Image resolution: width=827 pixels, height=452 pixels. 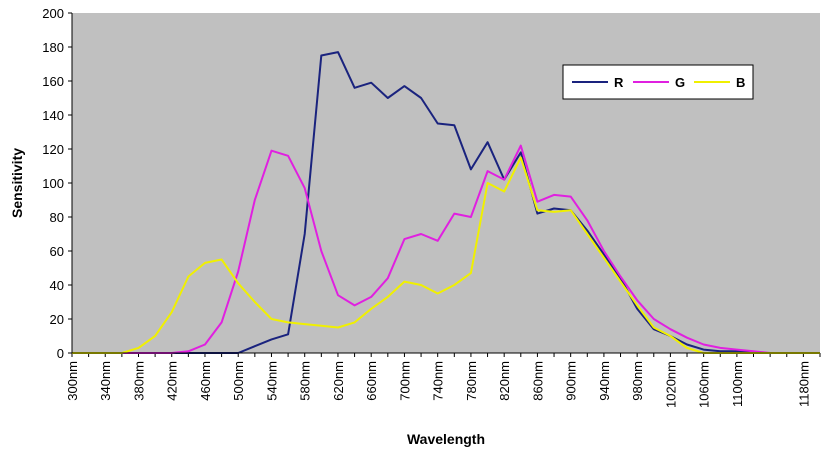 I want to click on y-tick-label: 180, so click(x=53, y=47).